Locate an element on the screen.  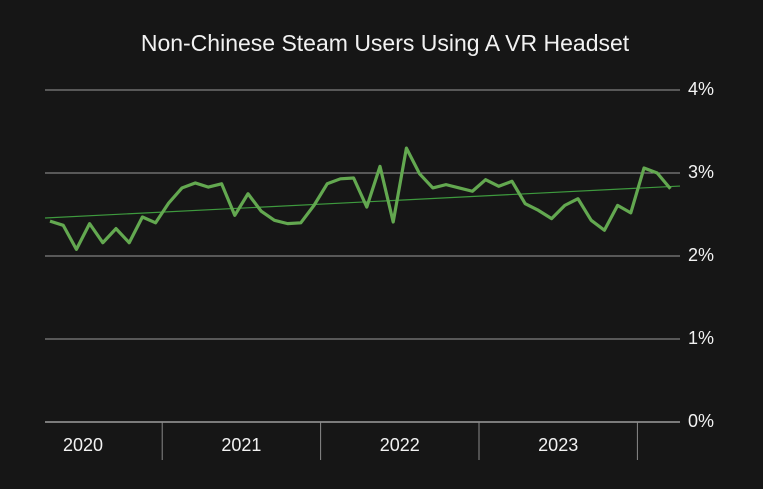
y-tick-label: 2% is located at coordinates (701, 255).